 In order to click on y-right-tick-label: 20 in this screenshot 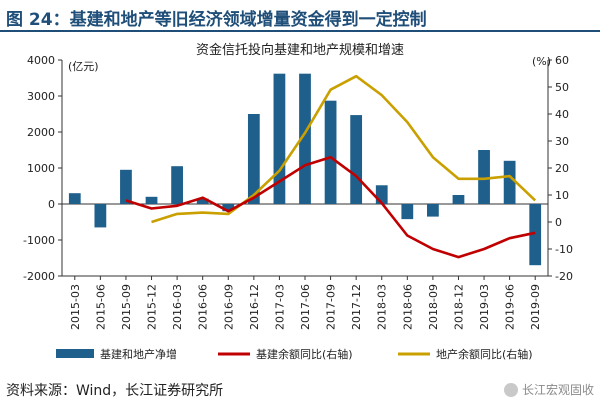, I will do `click(562, 168)`.